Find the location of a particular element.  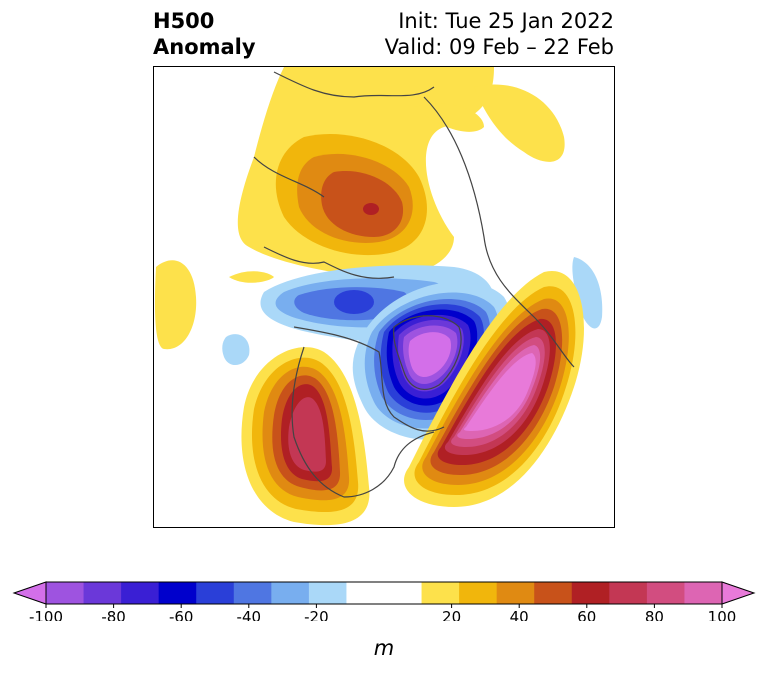

eurasia-positive-anomaly is located at coordinates (397, 175).